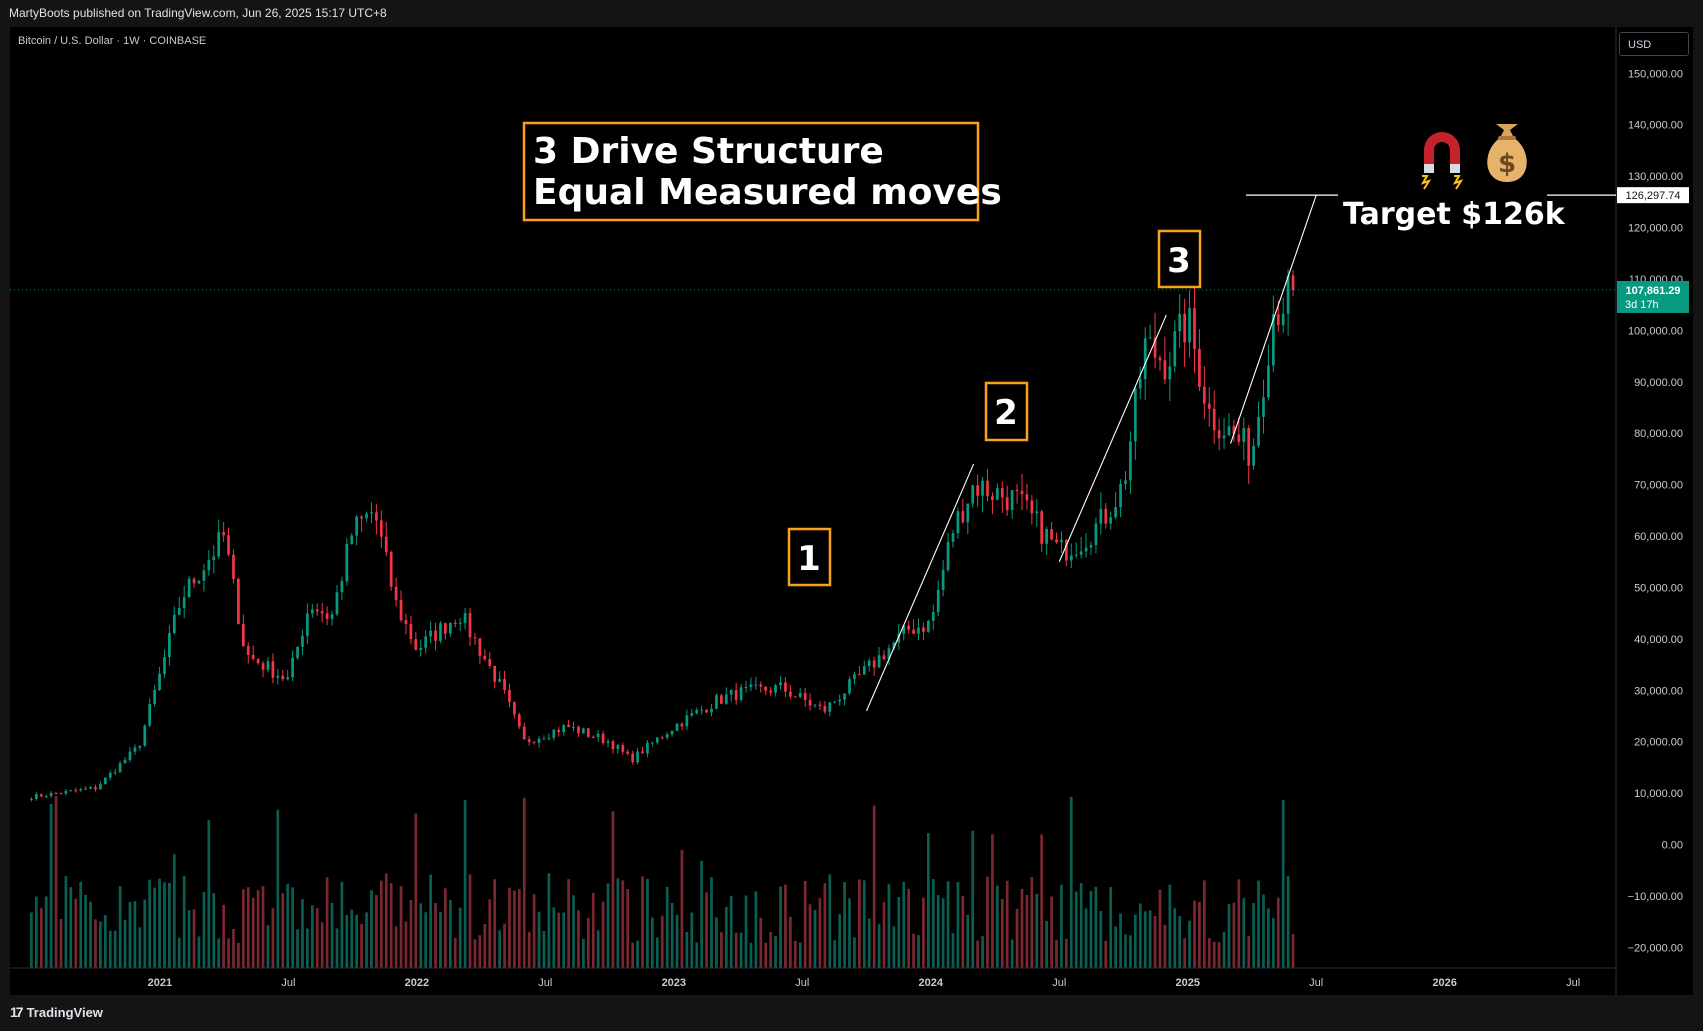 The image size is (1703, 1031). What do you see at coordinates (1316, 983) in the screenshot?
I see `time-tick-label: Jul` at bounding box center [1316, 983].